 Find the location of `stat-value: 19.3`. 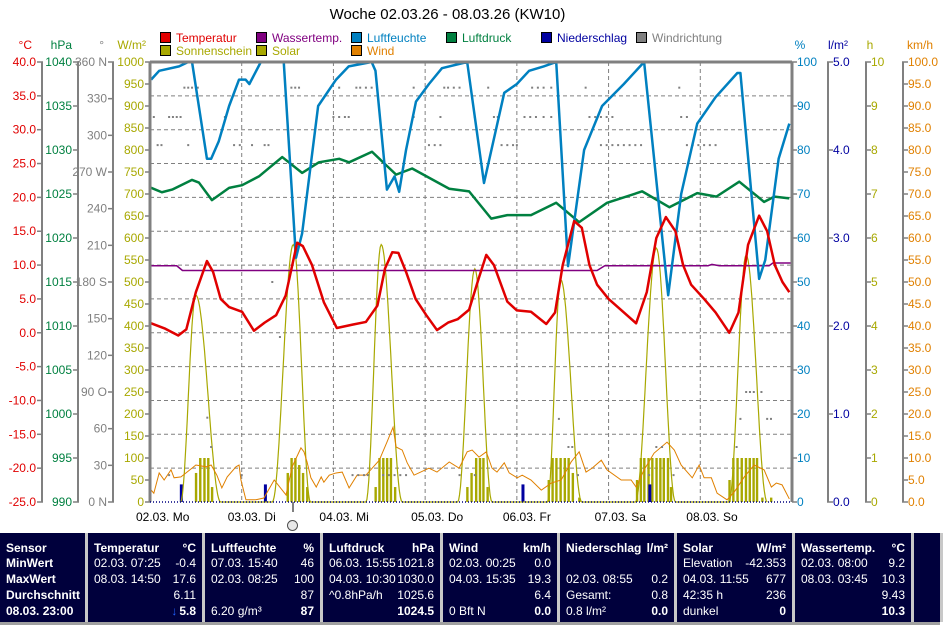

stat-value: 19.3 is located at coordinates (539, 579).